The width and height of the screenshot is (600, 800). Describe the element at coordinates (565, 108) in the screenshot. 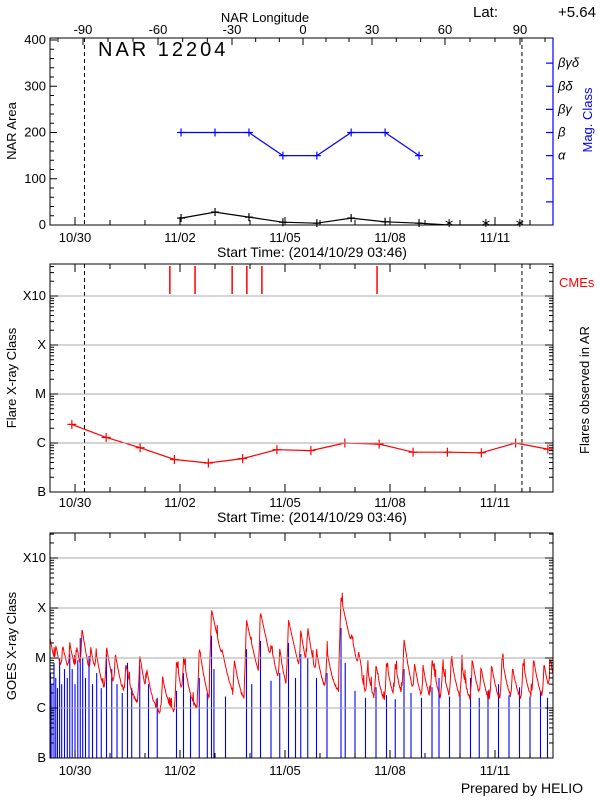

I see `mag-tick-label: βγ` at that location.